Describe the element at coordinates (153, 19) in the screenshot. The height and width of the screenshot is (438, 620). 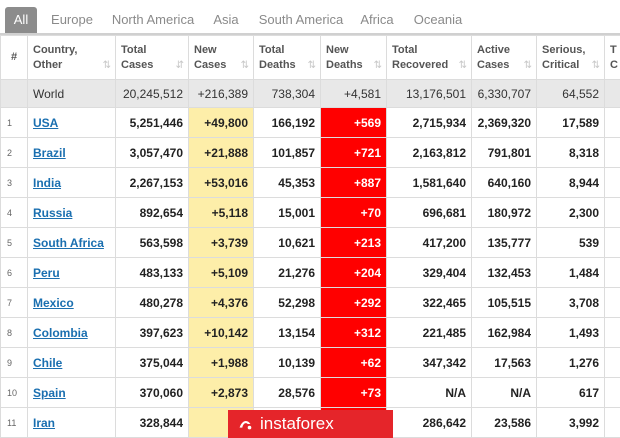
I see `tab-north-america: North America` at that location.